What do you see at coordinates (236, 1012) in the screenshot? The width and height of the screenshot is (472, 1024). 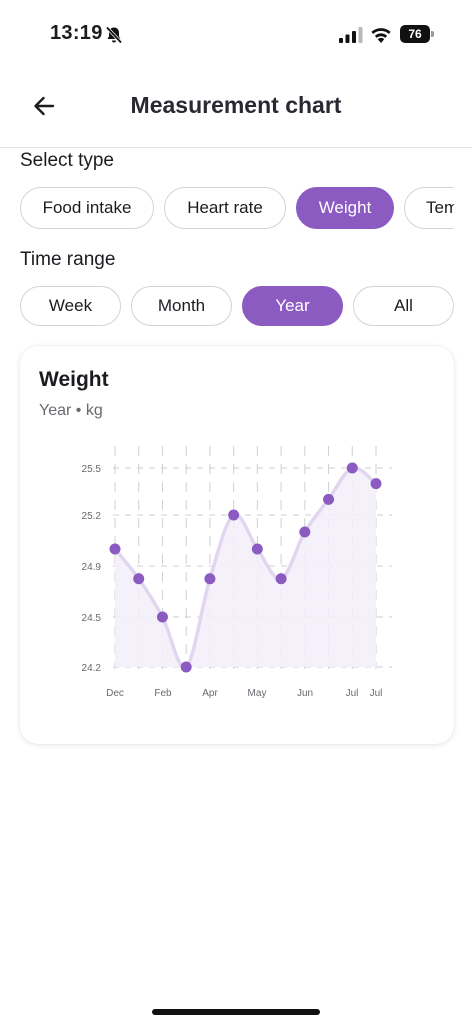 I see `home-indicator` at bounding box center [236, 1012].